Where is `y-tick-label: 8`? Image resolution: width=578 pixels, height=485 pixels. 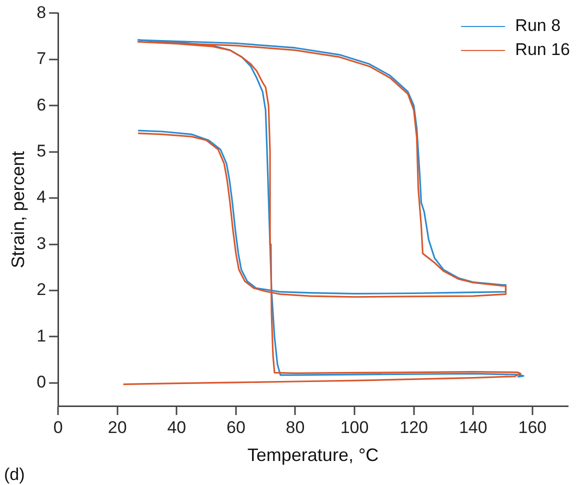
y-tick-label: 8 is located at coordinates (41, 12).